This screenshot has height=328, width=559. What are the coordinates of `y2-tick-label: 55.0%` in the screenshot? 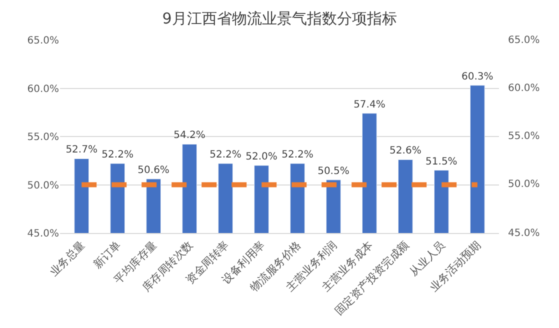 It's located at (524, 136).